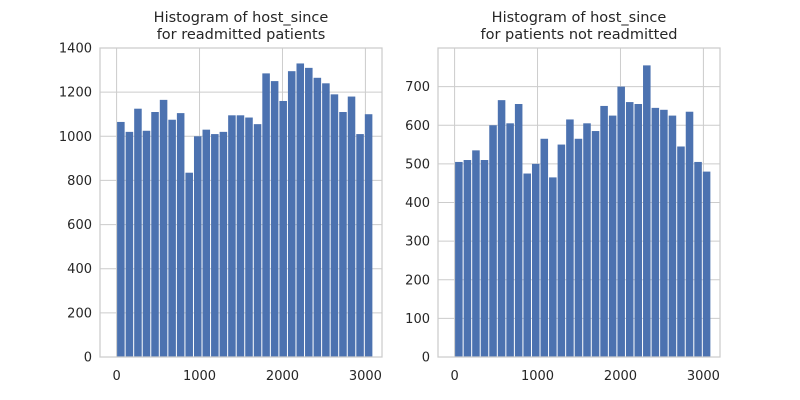  I want to click on right-x-tick-label: 3000, so click(703, 376).